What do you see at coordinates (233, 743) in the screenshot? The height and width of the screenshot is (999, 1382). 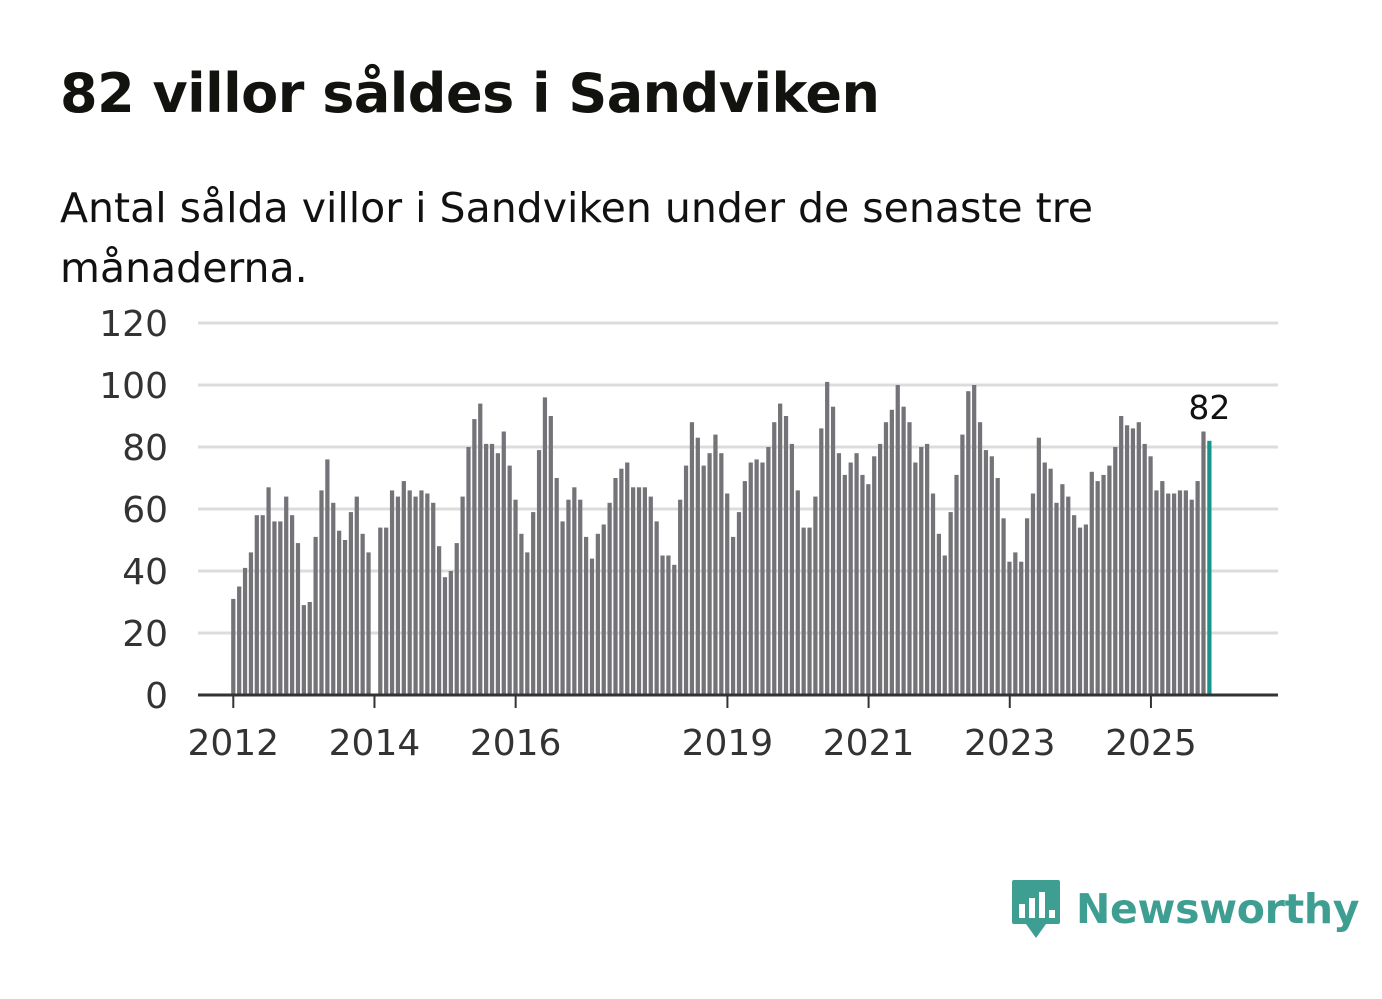 I see `x-tick-label: 2012` at bounding box center [233, 743].